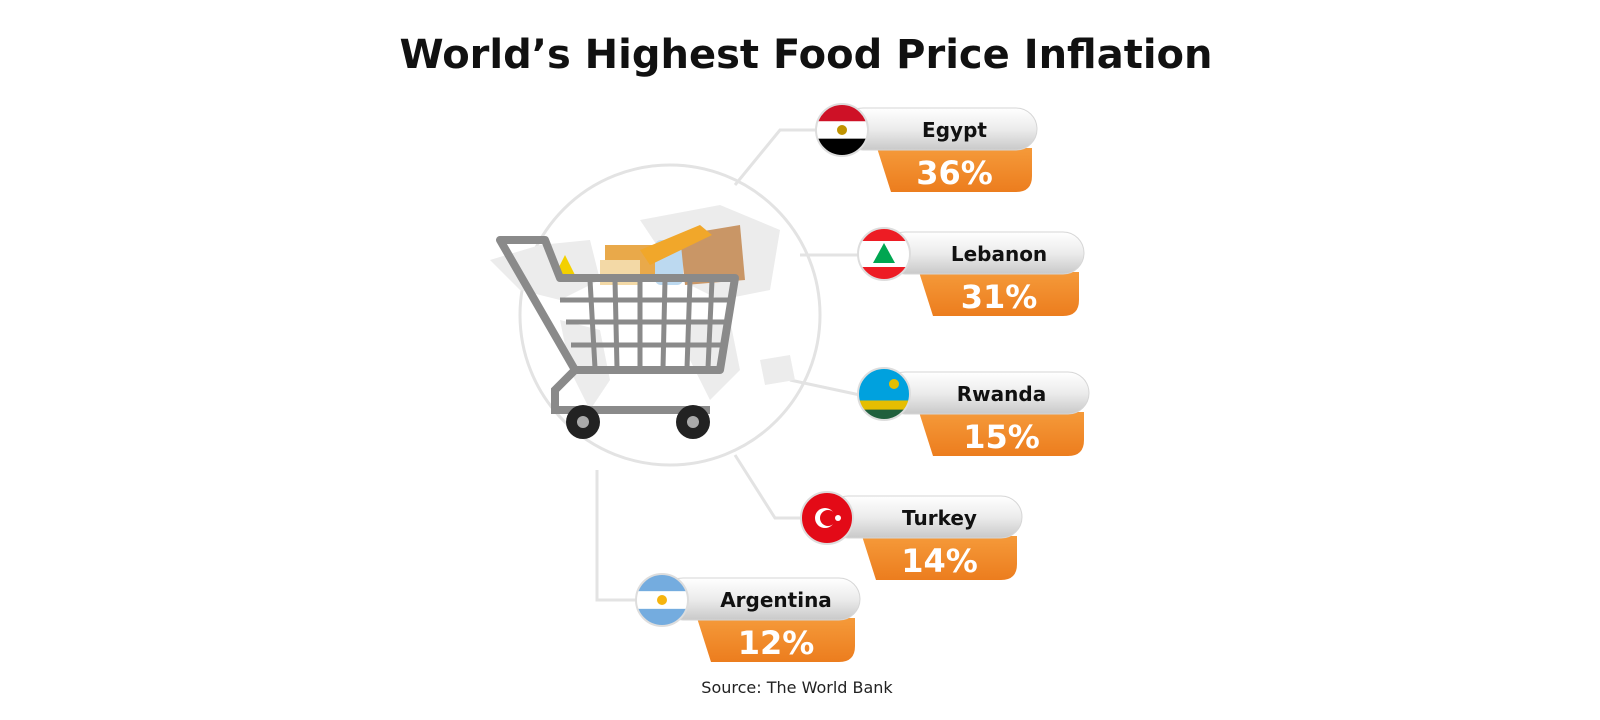 The image size is (1600, 720). I want to click on country-name: Egypt, so click(954, 130).